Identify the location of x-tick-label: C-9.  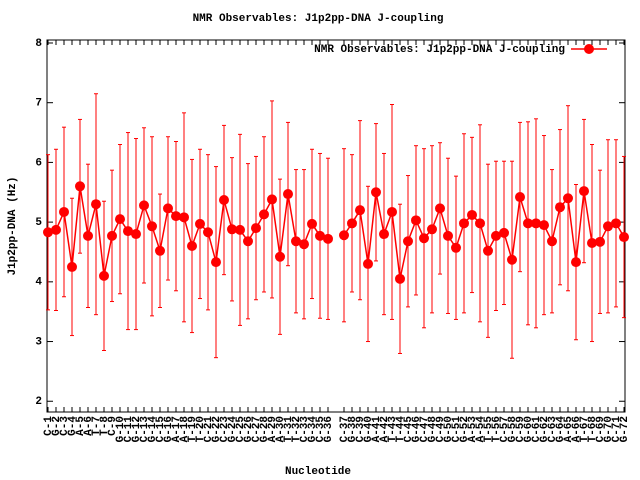
(113, 426).